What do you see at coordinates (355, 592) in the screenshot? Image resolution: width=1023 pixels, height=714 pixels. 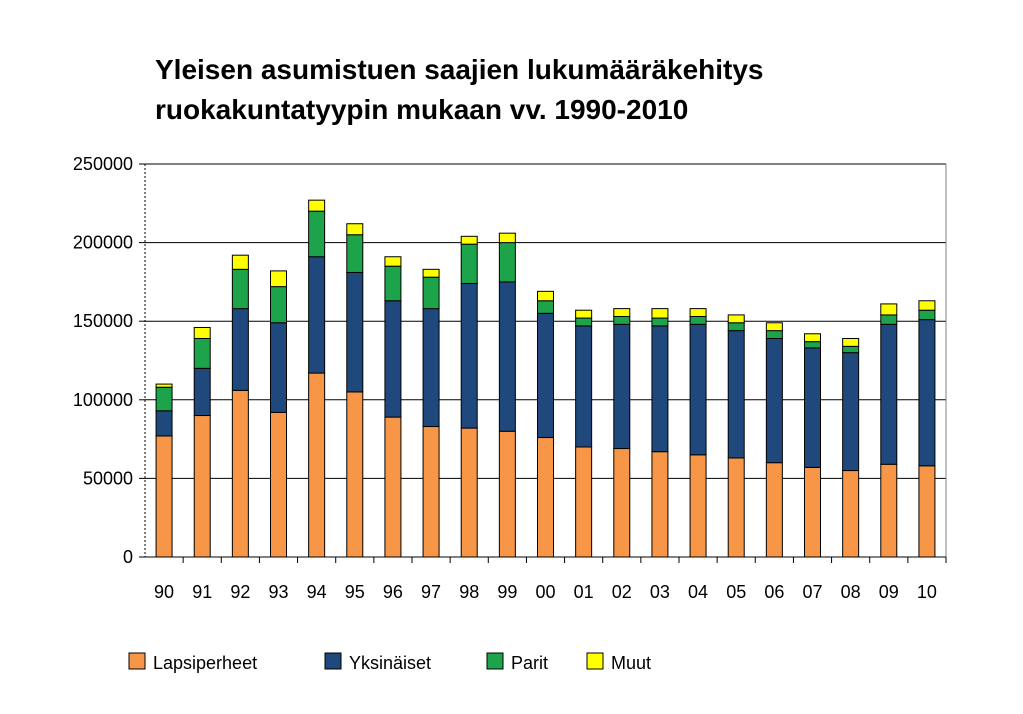 I see `x-tick-label: 95` at bounding box center [355, 592].